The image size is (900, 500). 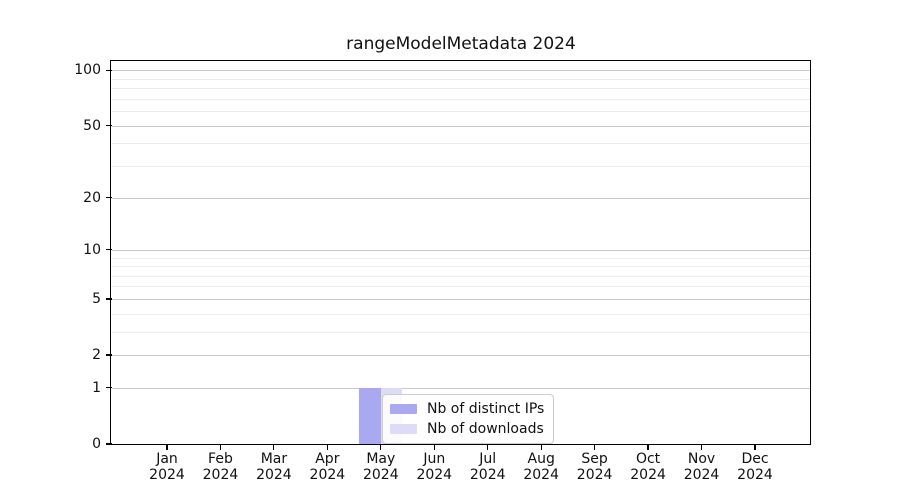 I want to click on x-tick-label: Oct 2024, so click(x=648, y=467).